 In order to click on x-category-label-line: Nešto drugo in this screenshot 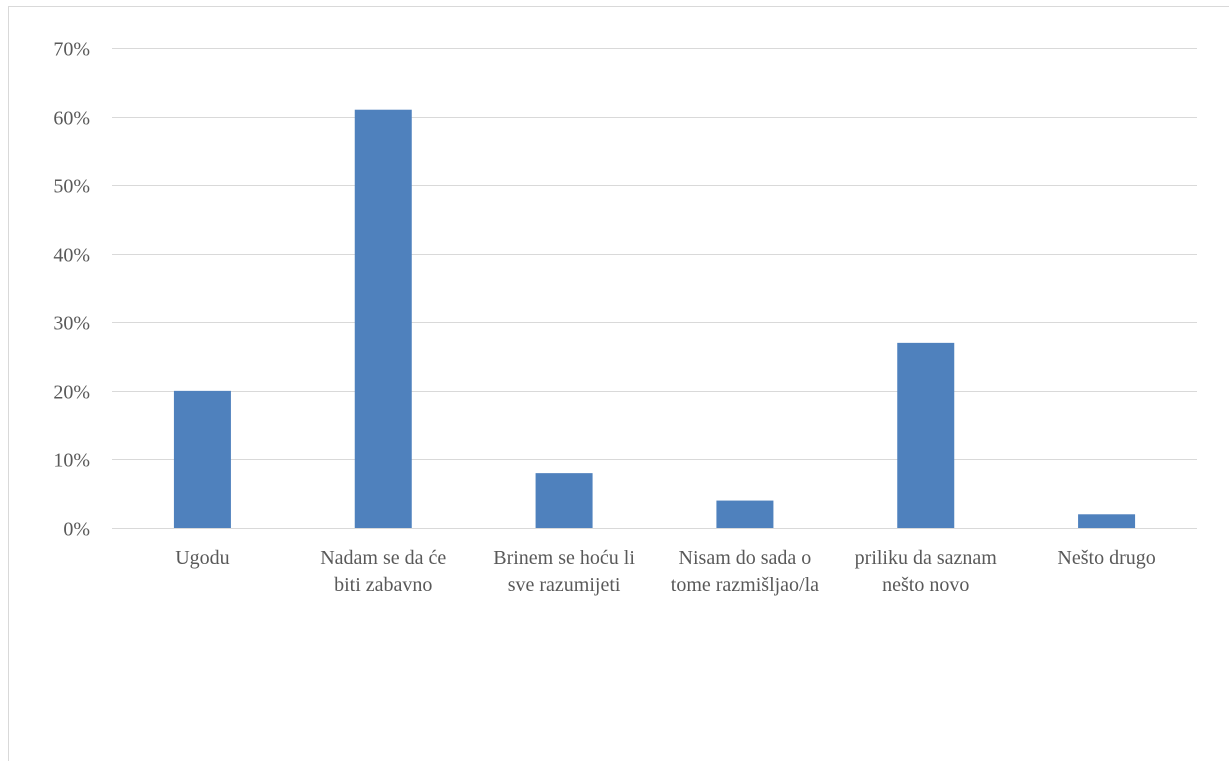, I will do `click(1106, 558)`.